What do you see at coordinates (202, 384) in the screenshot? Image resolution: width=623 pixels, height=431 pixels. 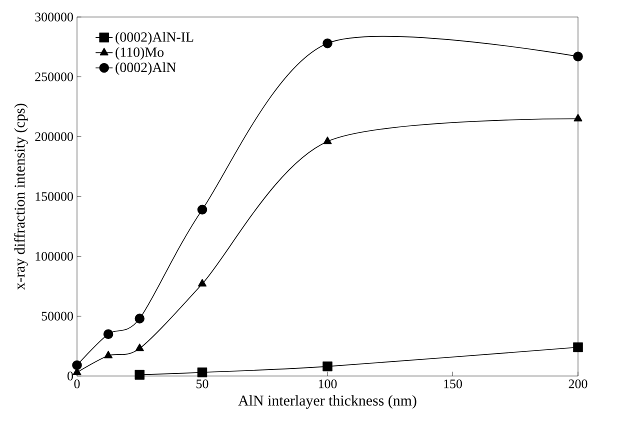 I see `x-tick-label: 50` at bounding box center [202, 384].